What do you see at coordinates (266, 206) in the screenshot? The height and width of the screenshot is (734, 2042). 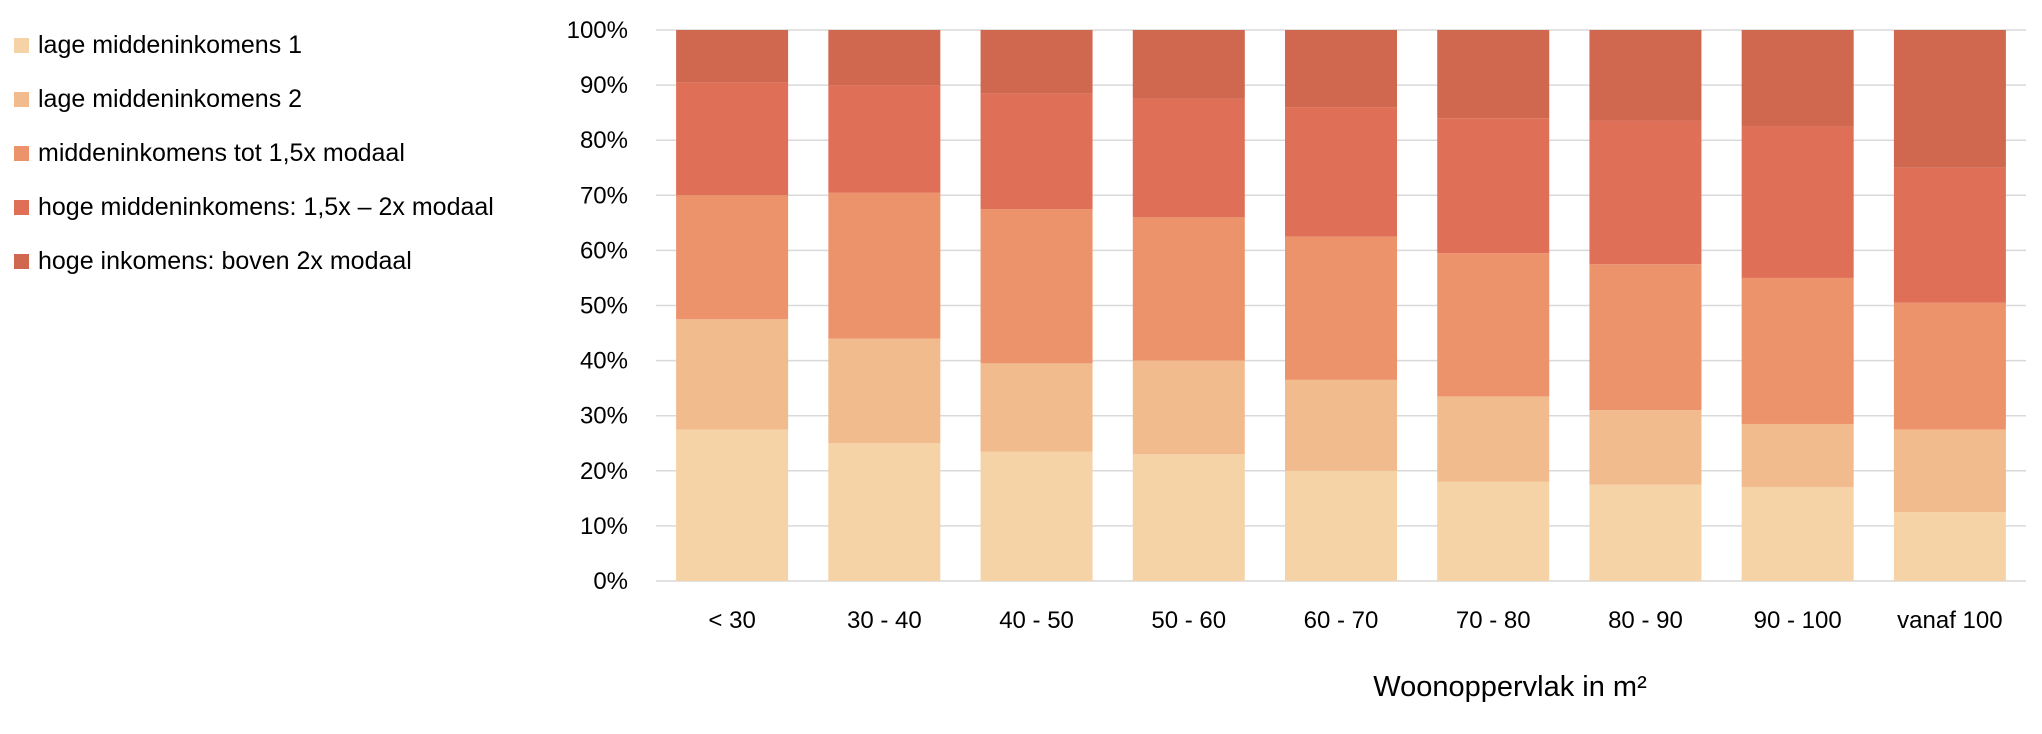 I see `legend-label: hoge middeninkomens: 1,5x – 2x modaal` at bounding box center [266, 206].